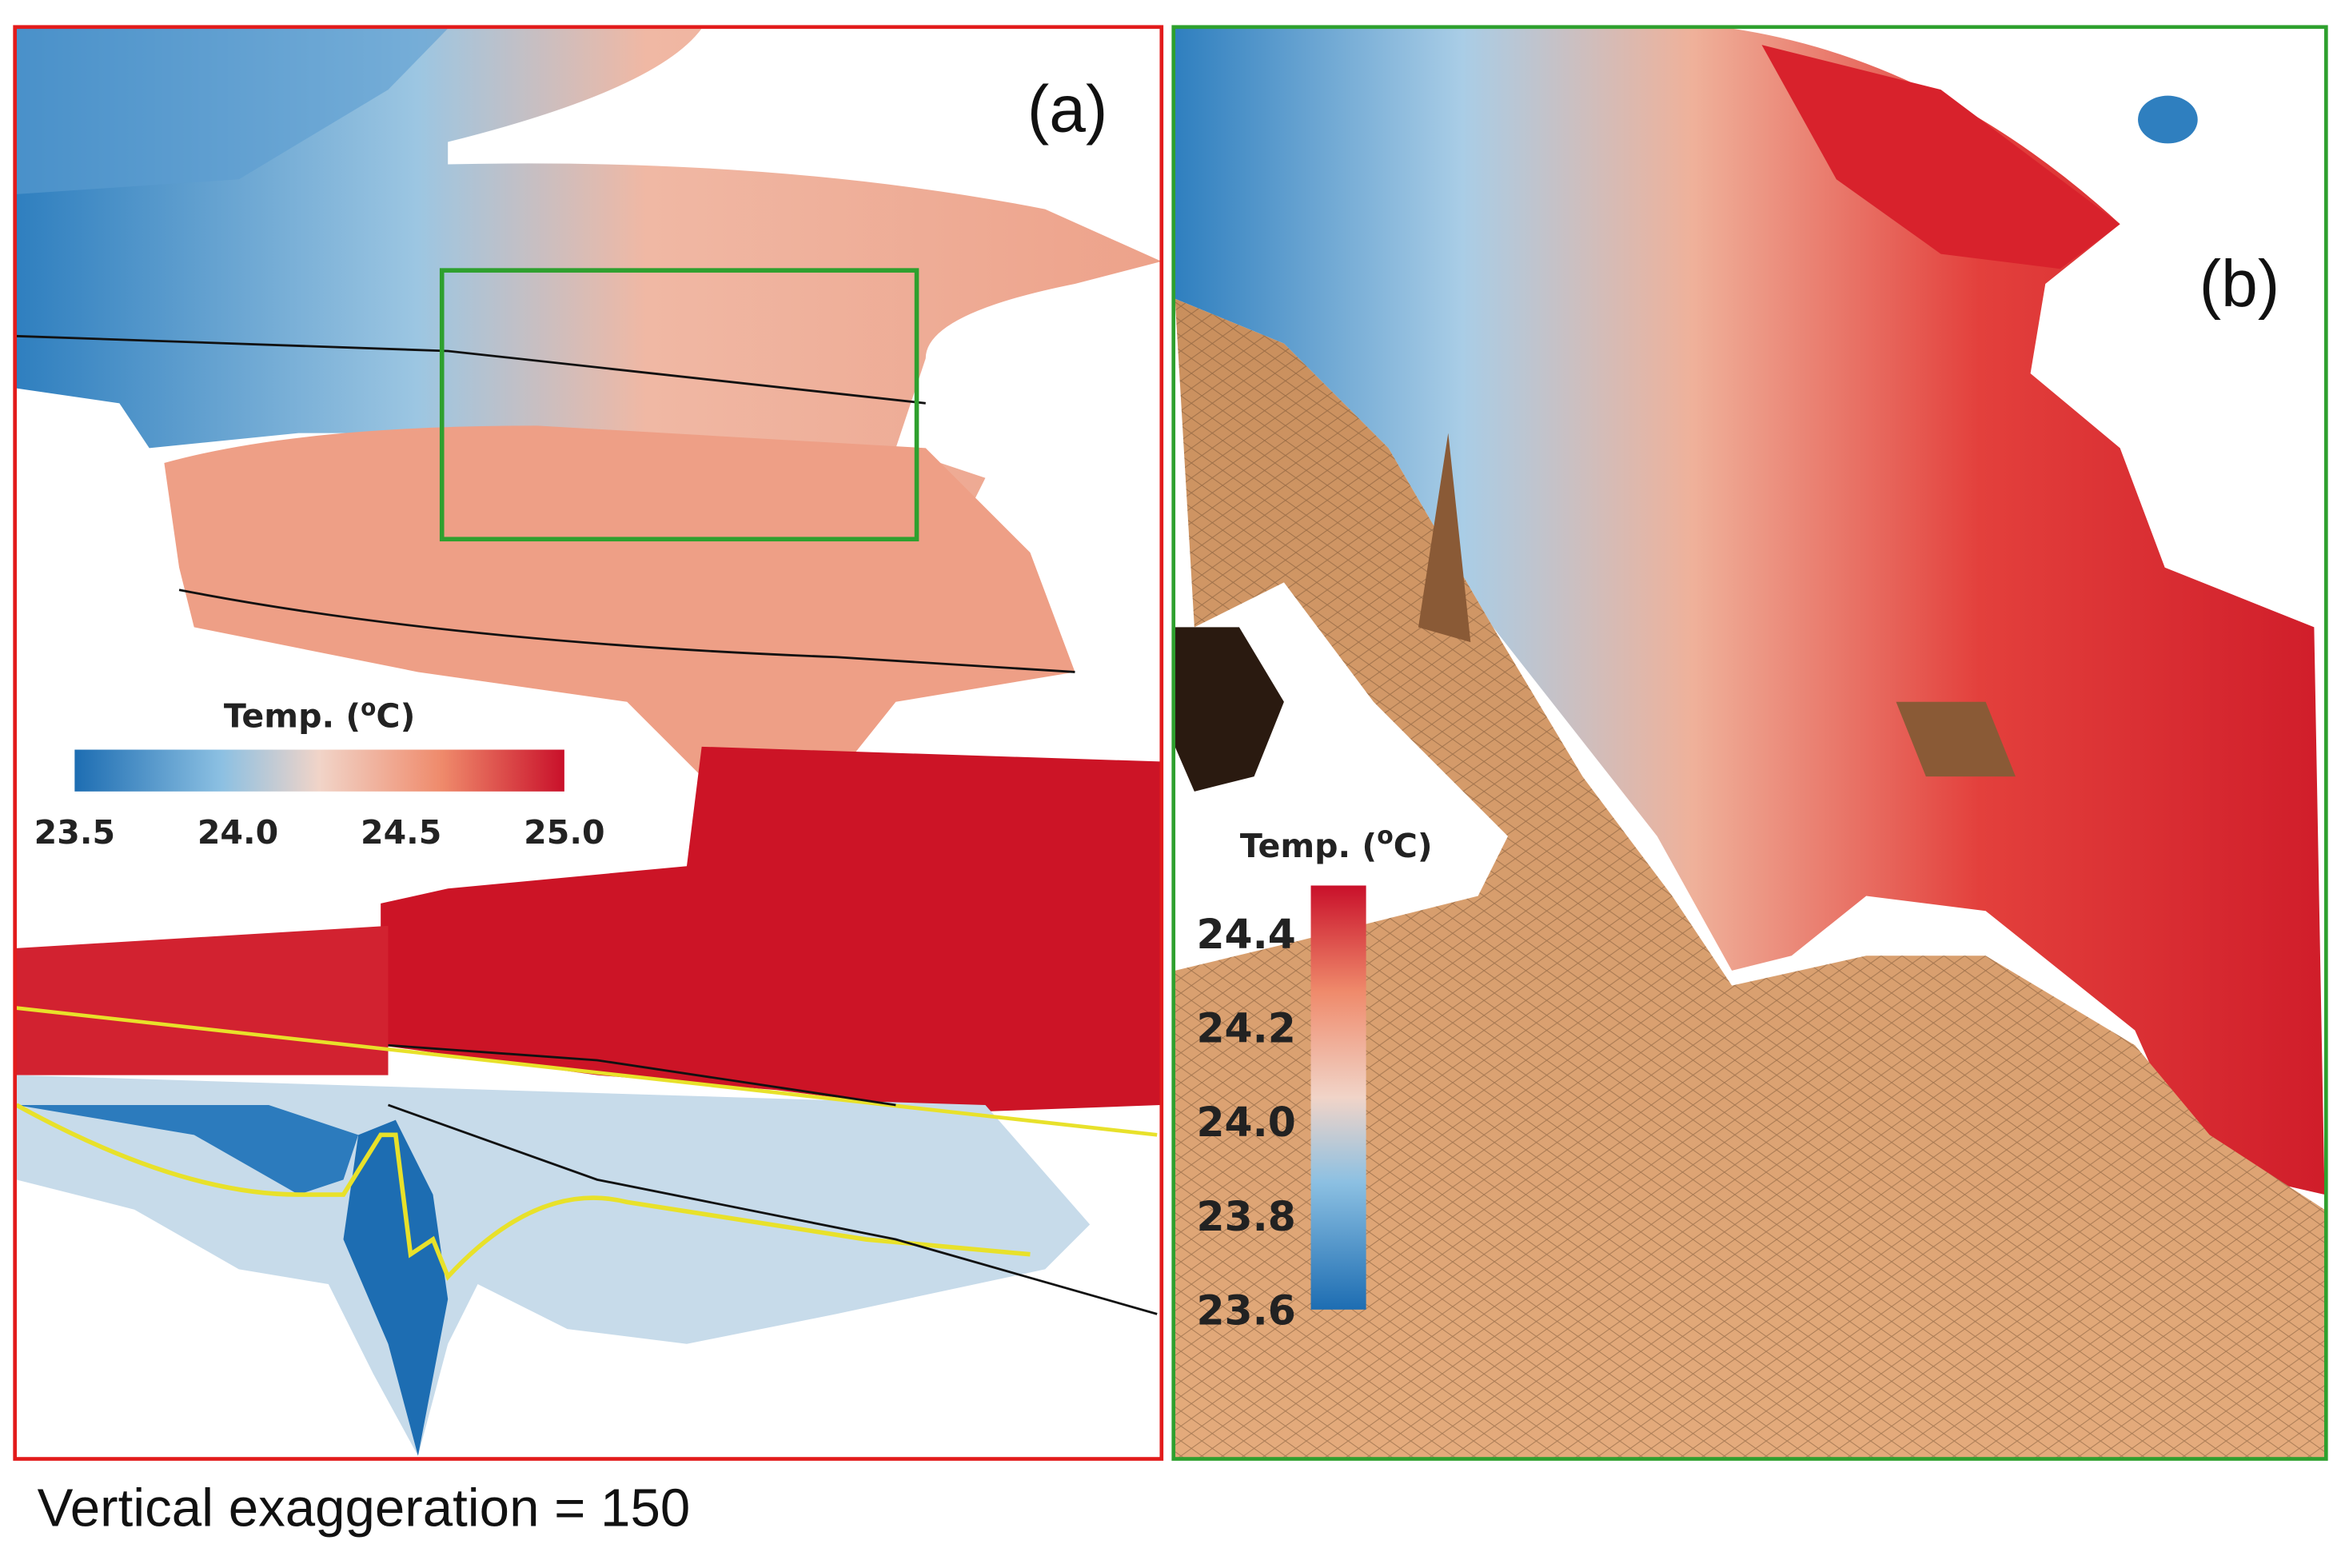 This screenshot has height=1568, width=2341. What do you see at coordinates (74, 833) in the screenshot?
I see `colorbar-tick-label: 23.5` at bounding box center [74, 833].